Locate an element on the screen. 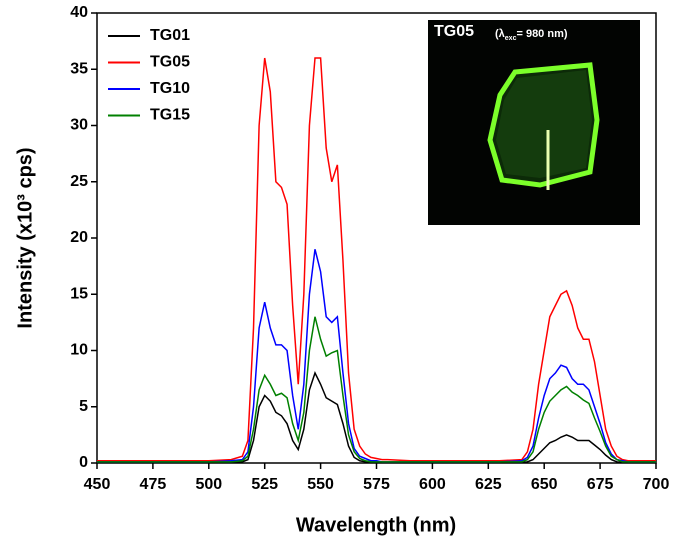 This screenshot has width=675, height=544. x-tick-label: 575 is located at coordinates (376, 484).